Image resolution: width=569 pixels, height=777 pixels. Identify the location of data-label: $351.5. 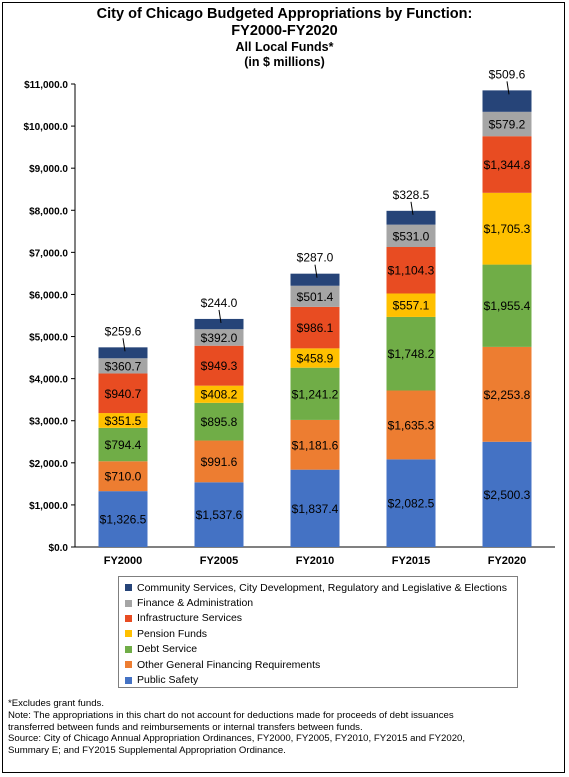
(123, 421).